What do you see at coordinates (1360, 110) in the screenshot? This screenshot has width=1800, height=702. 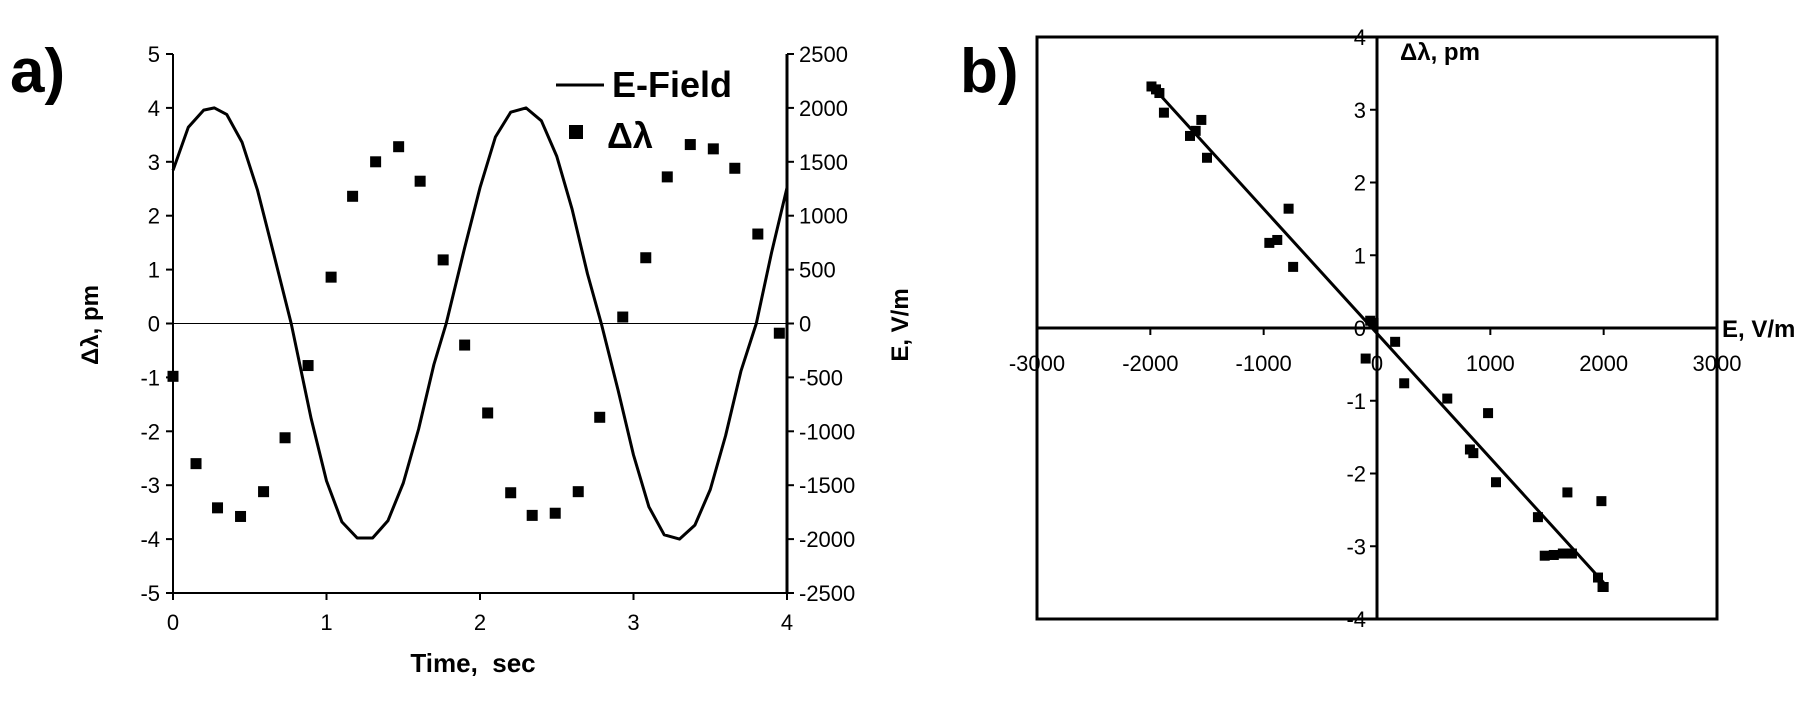 I see `y-axis-tick-label: 3` at bounding box center [1360, 110].